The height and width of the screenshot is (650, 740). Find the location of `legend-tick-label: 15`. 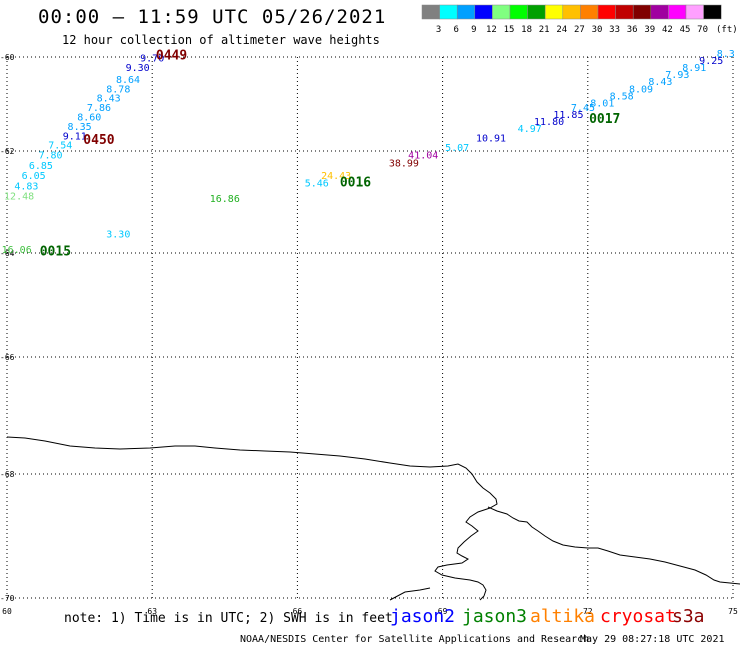

legend-tick-label: 15 is located at coordinates (509, 30).